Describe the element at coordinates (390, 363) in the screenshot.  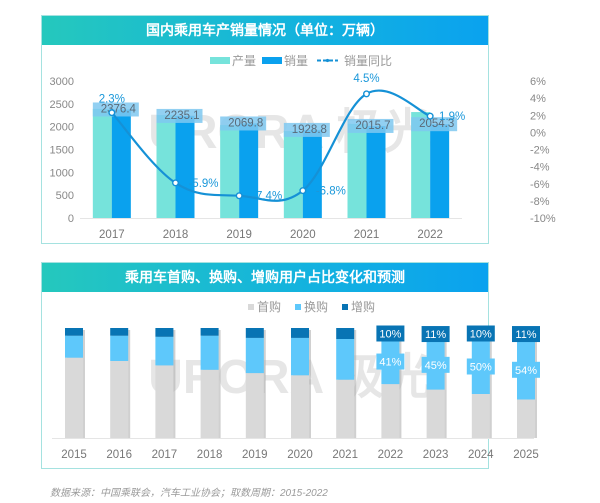
I see `segment-data-label: 41%` at that location.